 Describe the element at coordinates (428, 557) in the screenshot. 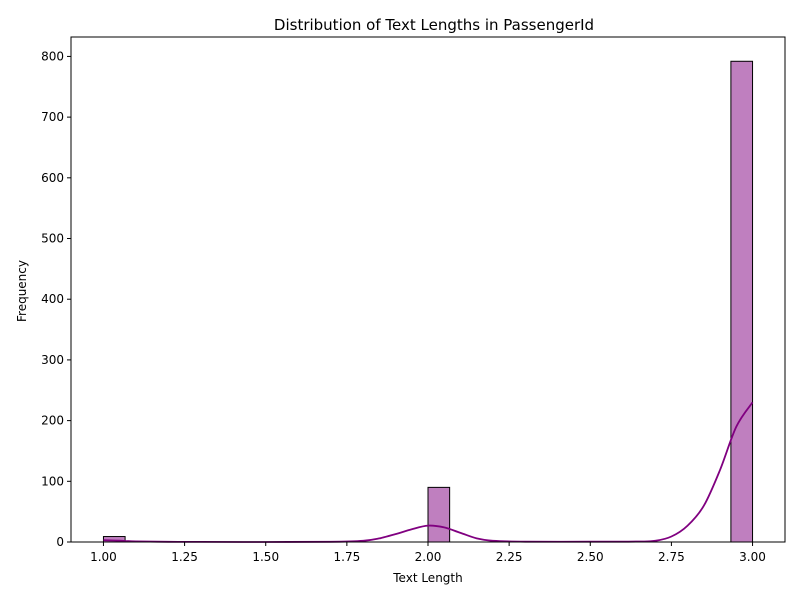

I see `x-tick-label-4: 2.00` at that location.